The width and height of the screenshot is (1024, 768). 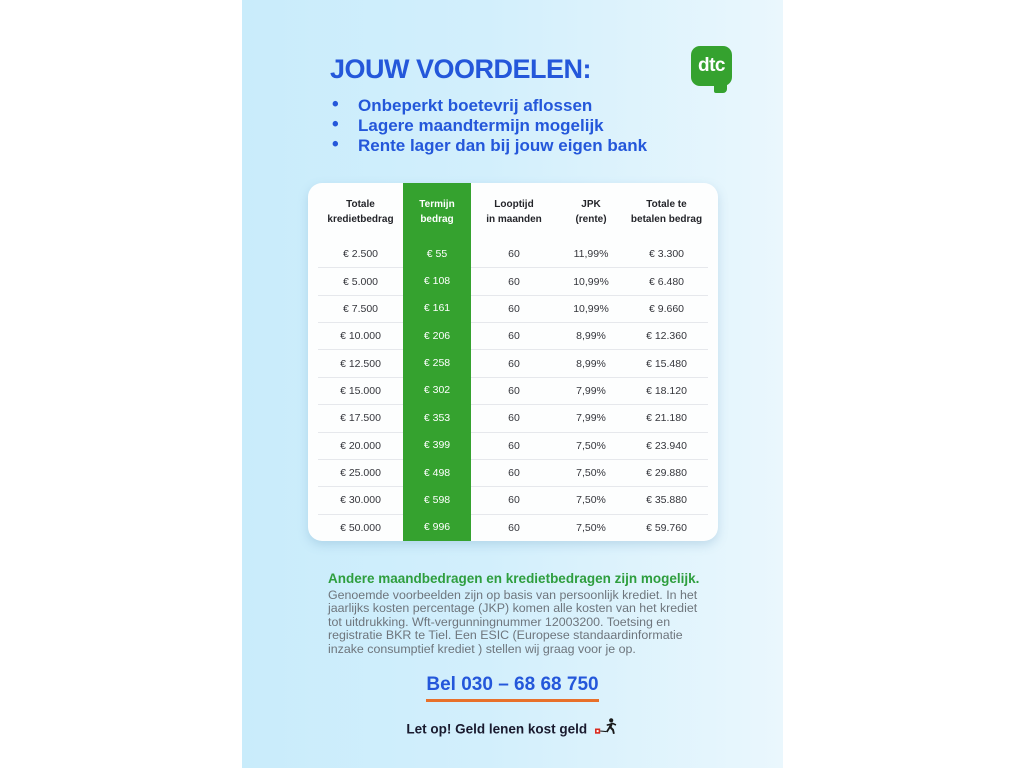 I want to click on benefit-item-2: Lagere maandtermijn mogelijk, so click(x=488, y=125).